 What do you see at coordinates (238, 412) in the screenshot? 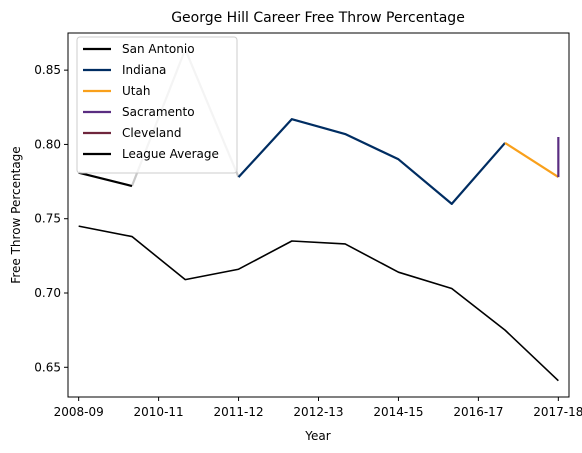
I see `x-tick-label: 2011-12` at bounding box center [238, 412].